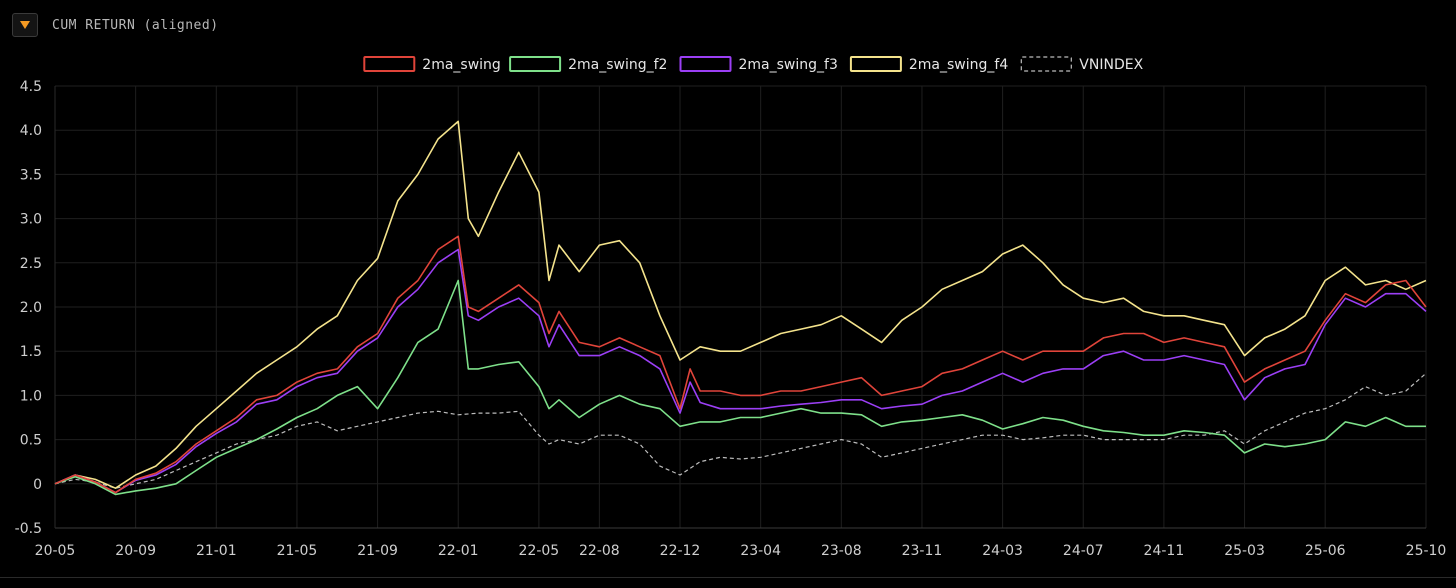  What do you see at coordinates (680, 551) in the screenshot?
I see `x-tick-label: 22-12` at bounding box center [680, 551].